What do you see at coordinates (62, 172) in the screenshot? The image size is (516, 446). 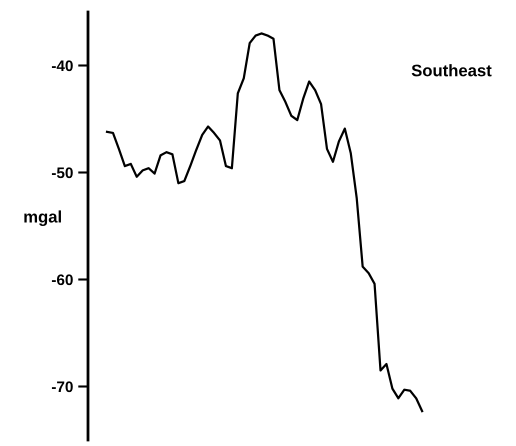 I see `y-tick-label: -50` at bounding box center [62, 172].